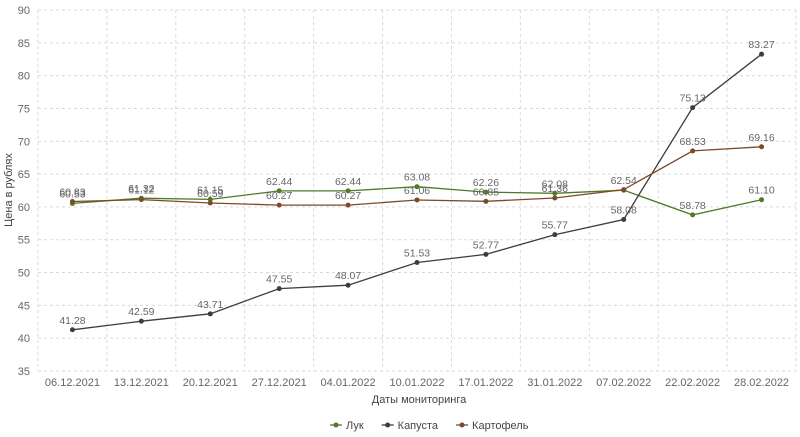 Image resolution: width=800 pixels, height=437 pixels. I want to click on legend-label: Капуста, so click(418, 426).